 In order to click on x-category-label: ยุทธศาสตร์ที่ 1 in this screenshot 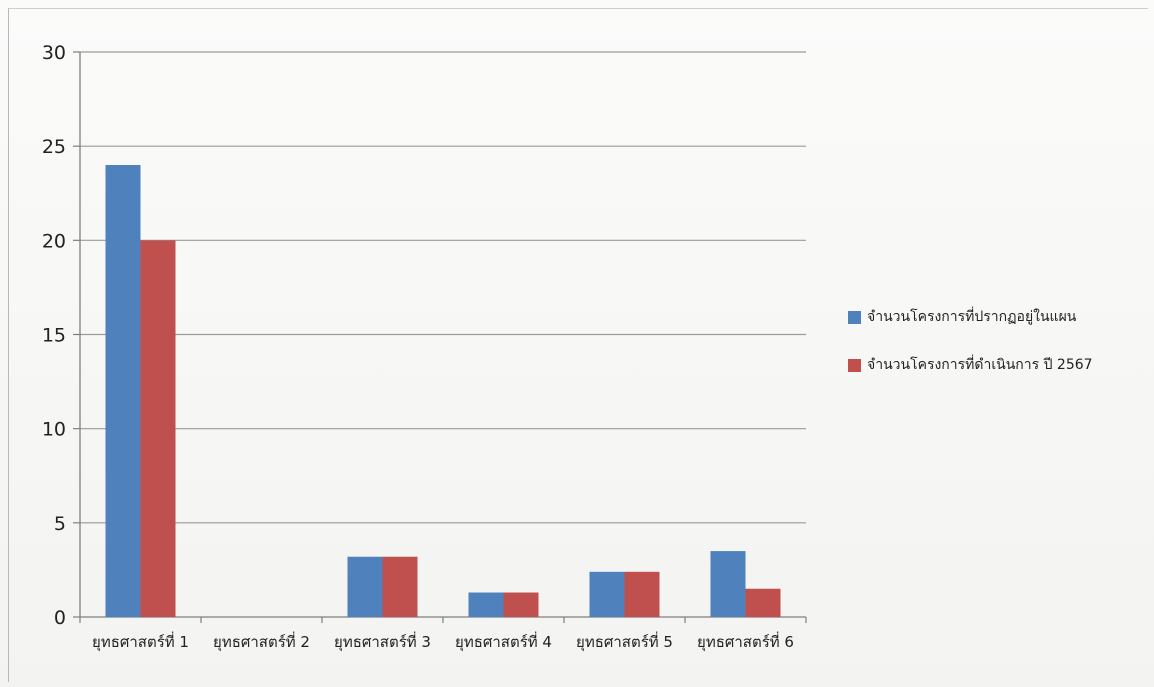, I will do `click(140, 641)`.